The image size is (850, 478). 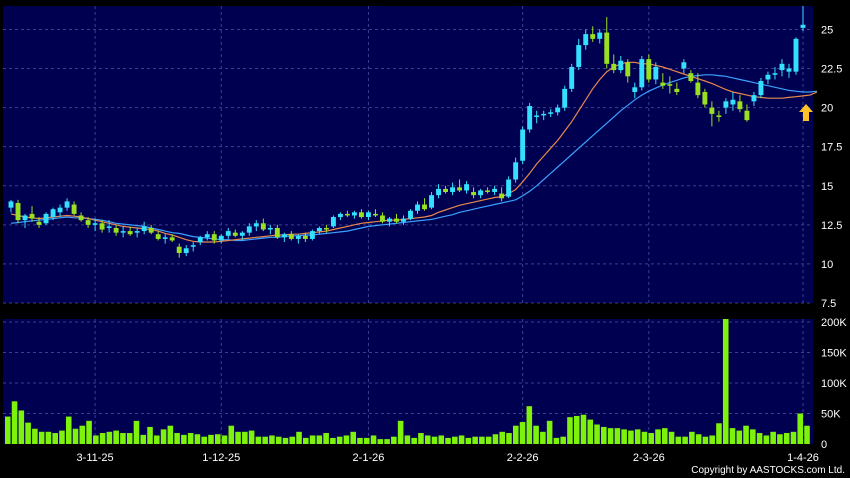 What do you see at coordinates (448, 458) in the screenshot?
I see `date-axis-labels: 3-11-25 1-12-25 2-1-26 2-2-26 2-3-26 1-4-26` at bounding box center [448, 458].